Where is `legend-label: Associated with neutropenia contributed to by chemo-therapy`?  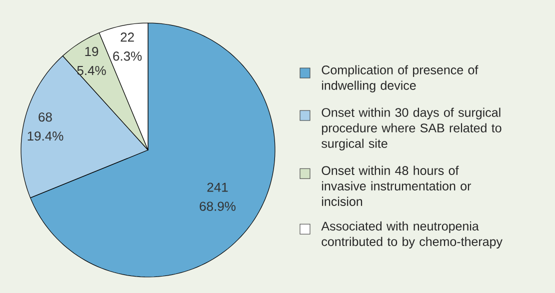
legend-label: Associated with neutropenia contributed to by chemo-therapy is located at coordinates (411, 235).